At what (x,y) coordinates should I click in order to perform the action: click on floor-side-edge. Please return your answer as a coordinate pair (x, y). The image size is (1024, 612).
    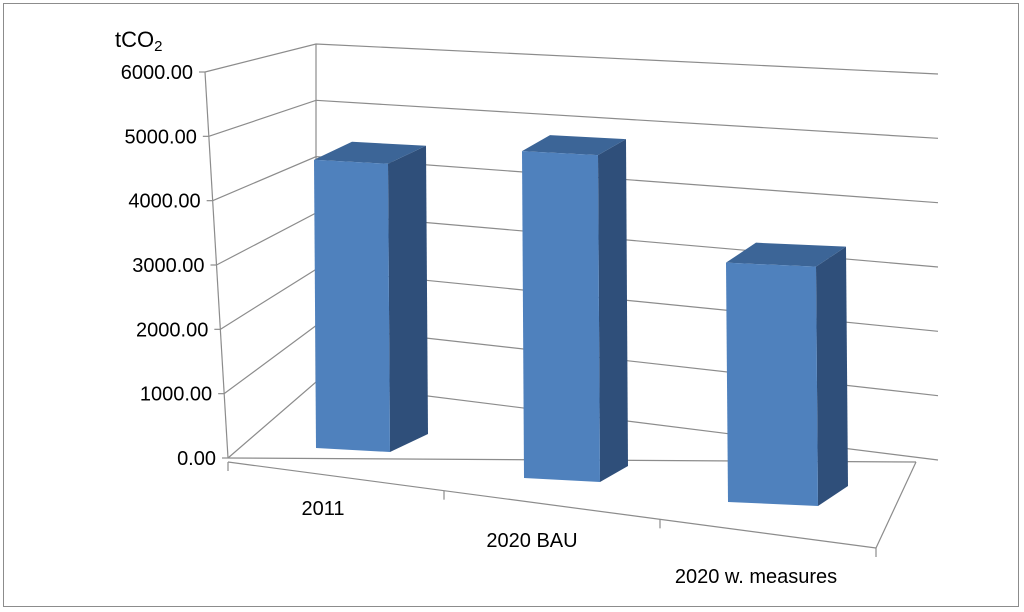
    Looking at the image, I should click on (896, 505).